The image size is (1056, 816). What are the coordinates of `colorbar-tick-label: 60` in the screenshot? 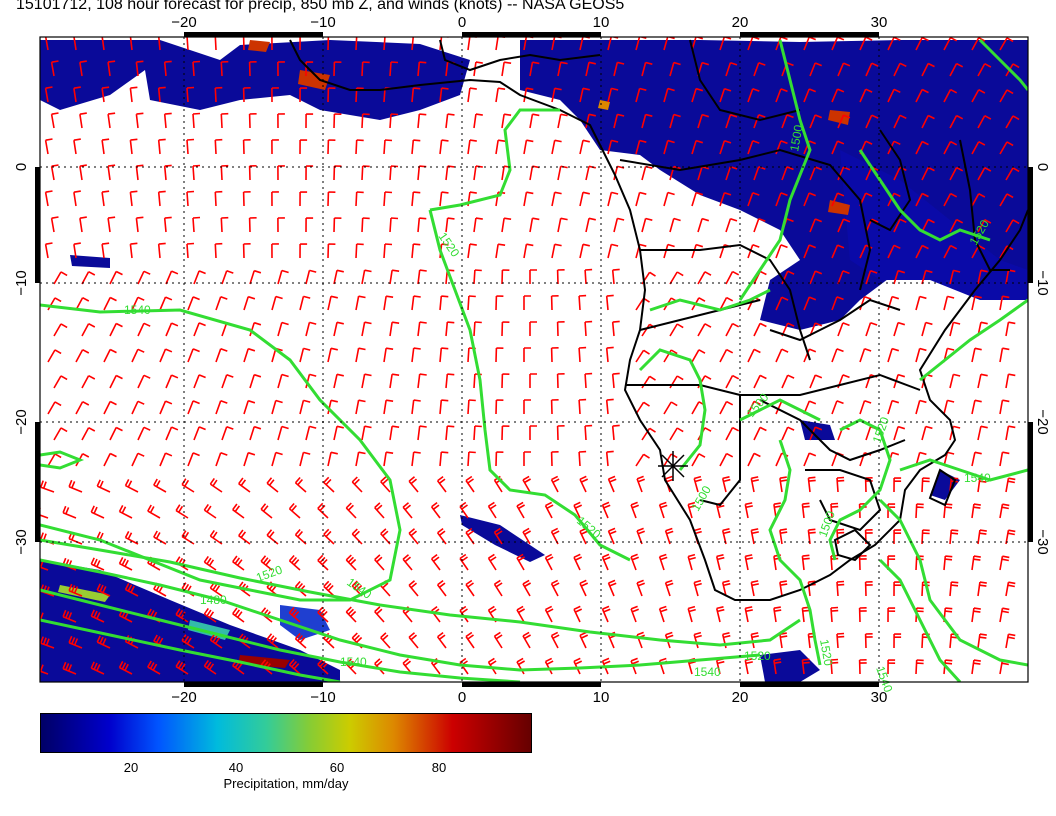 It's located at (337, 767).